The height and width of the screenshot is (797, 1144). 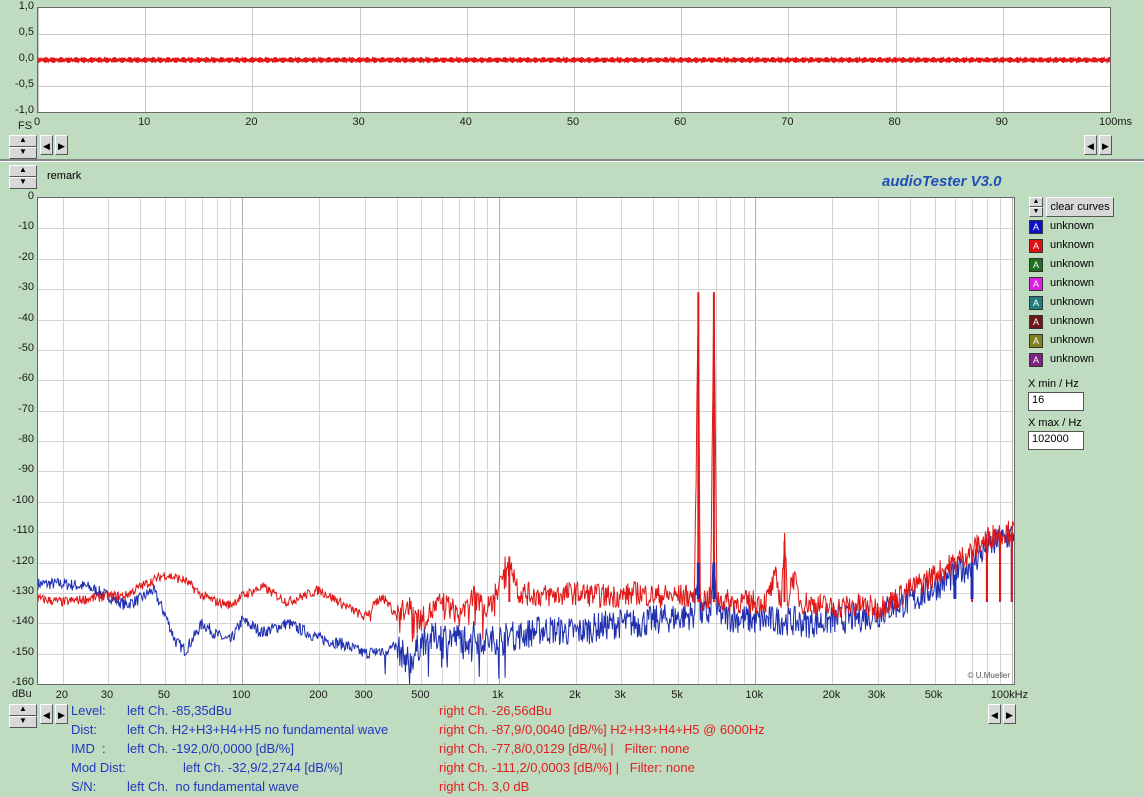 What do you see at coordinates (24, 110) in the screenshot?
I see `scope-y-tick: -1,0` at bounding box center [24, 110].